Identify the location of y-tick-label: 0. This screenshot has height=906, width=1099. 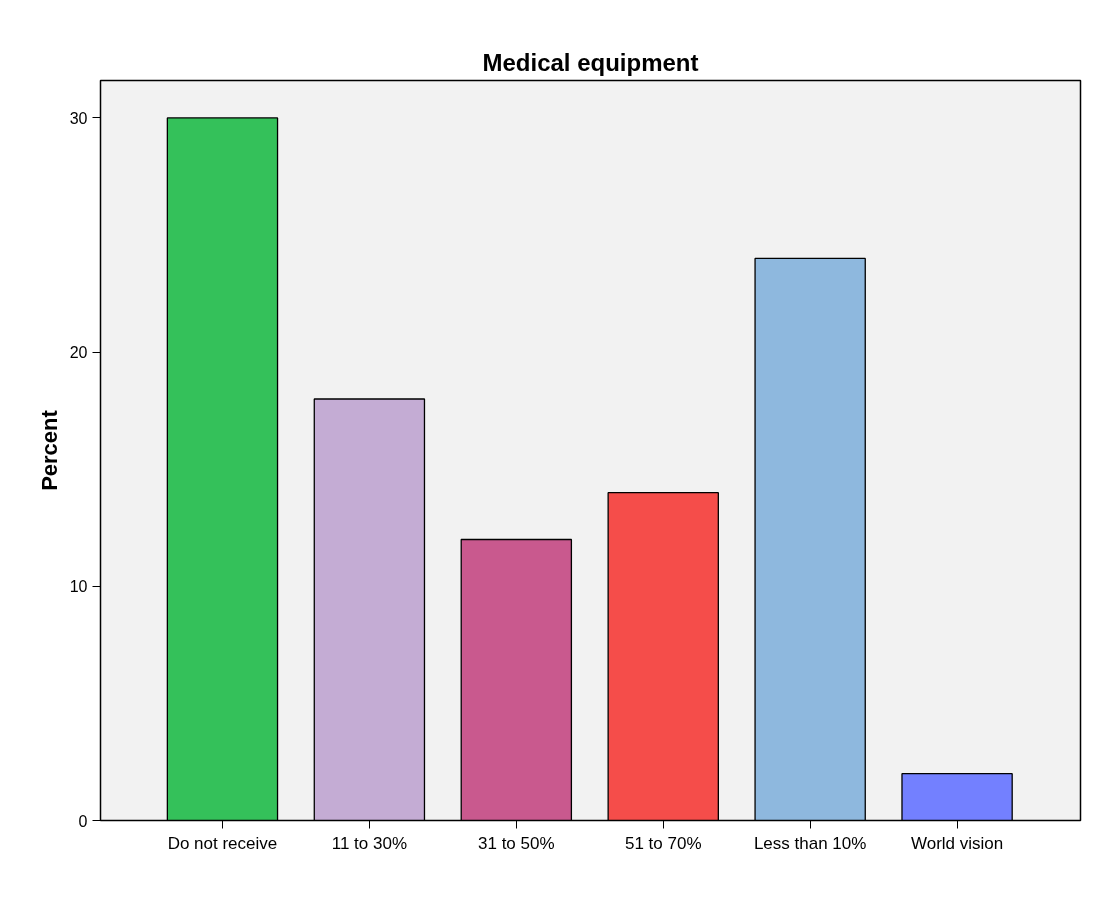
(83, 821).